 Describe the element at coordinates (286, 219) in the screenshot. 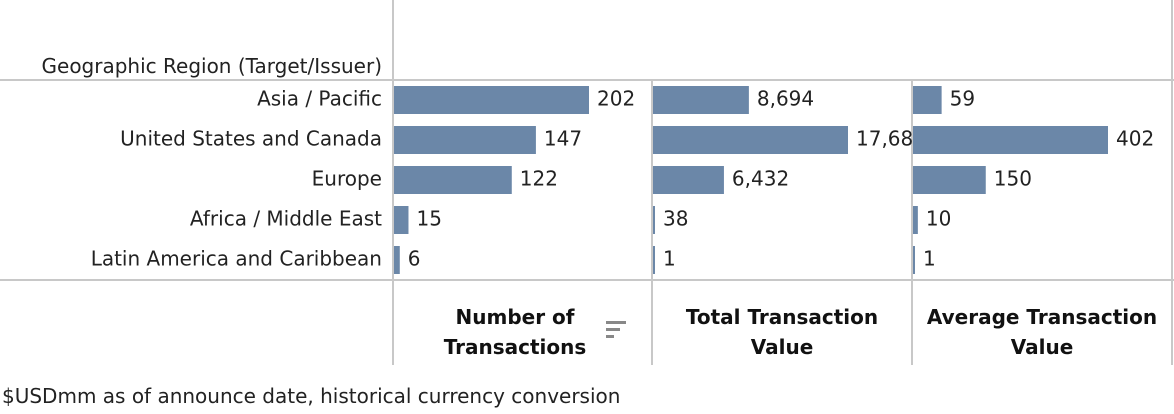

I see `row-label: Africa / Middle East` at that location.